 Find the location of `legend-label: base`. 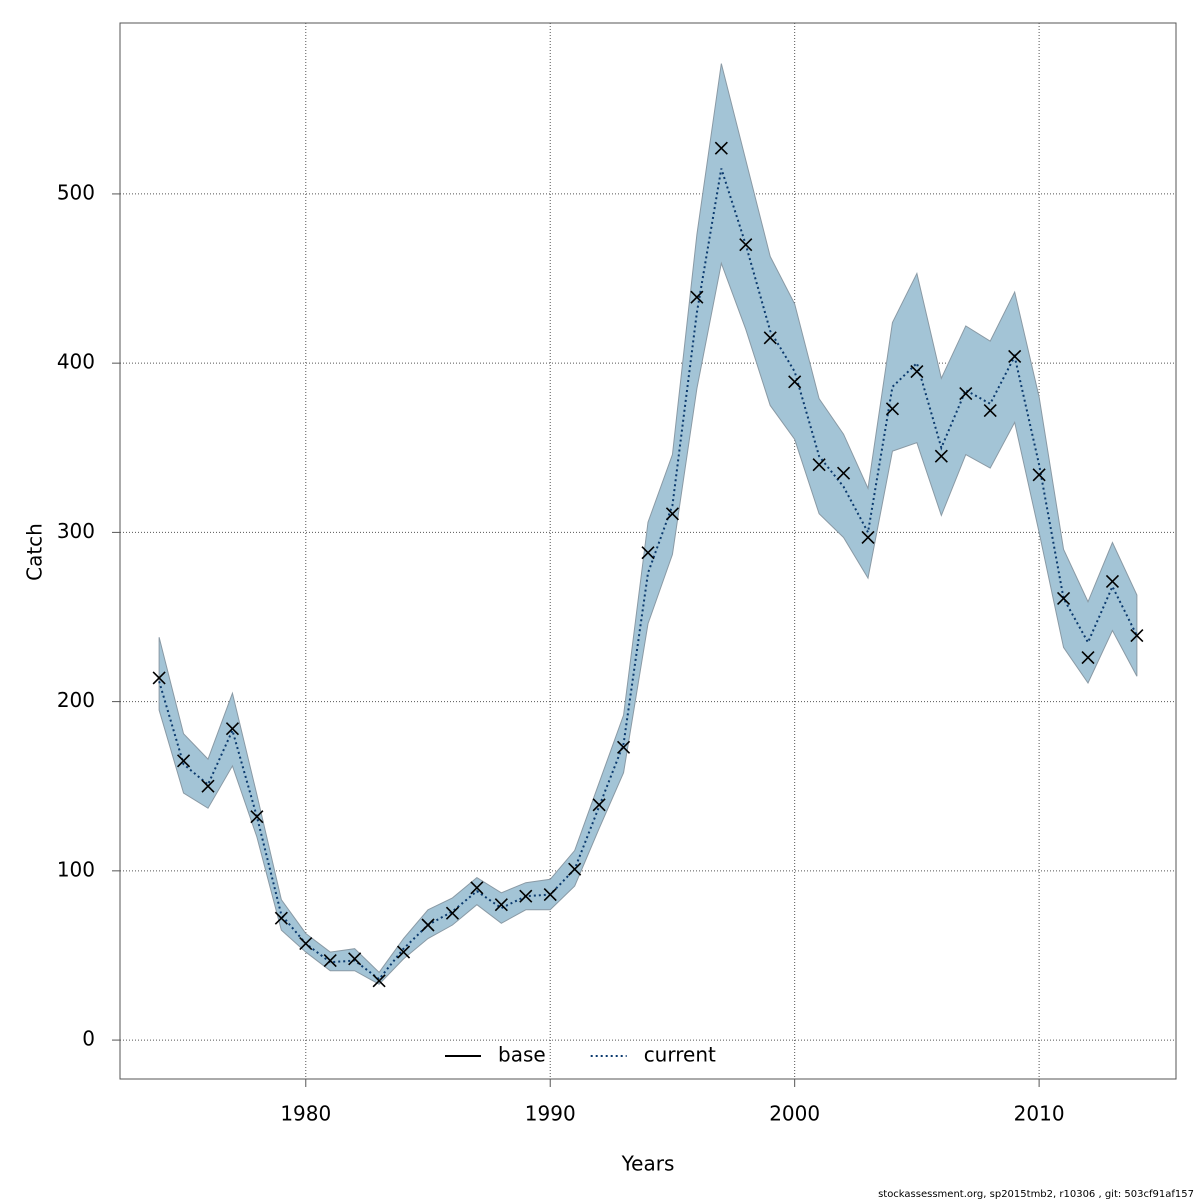

legend-label: base is located at coordinates (522, 1055).